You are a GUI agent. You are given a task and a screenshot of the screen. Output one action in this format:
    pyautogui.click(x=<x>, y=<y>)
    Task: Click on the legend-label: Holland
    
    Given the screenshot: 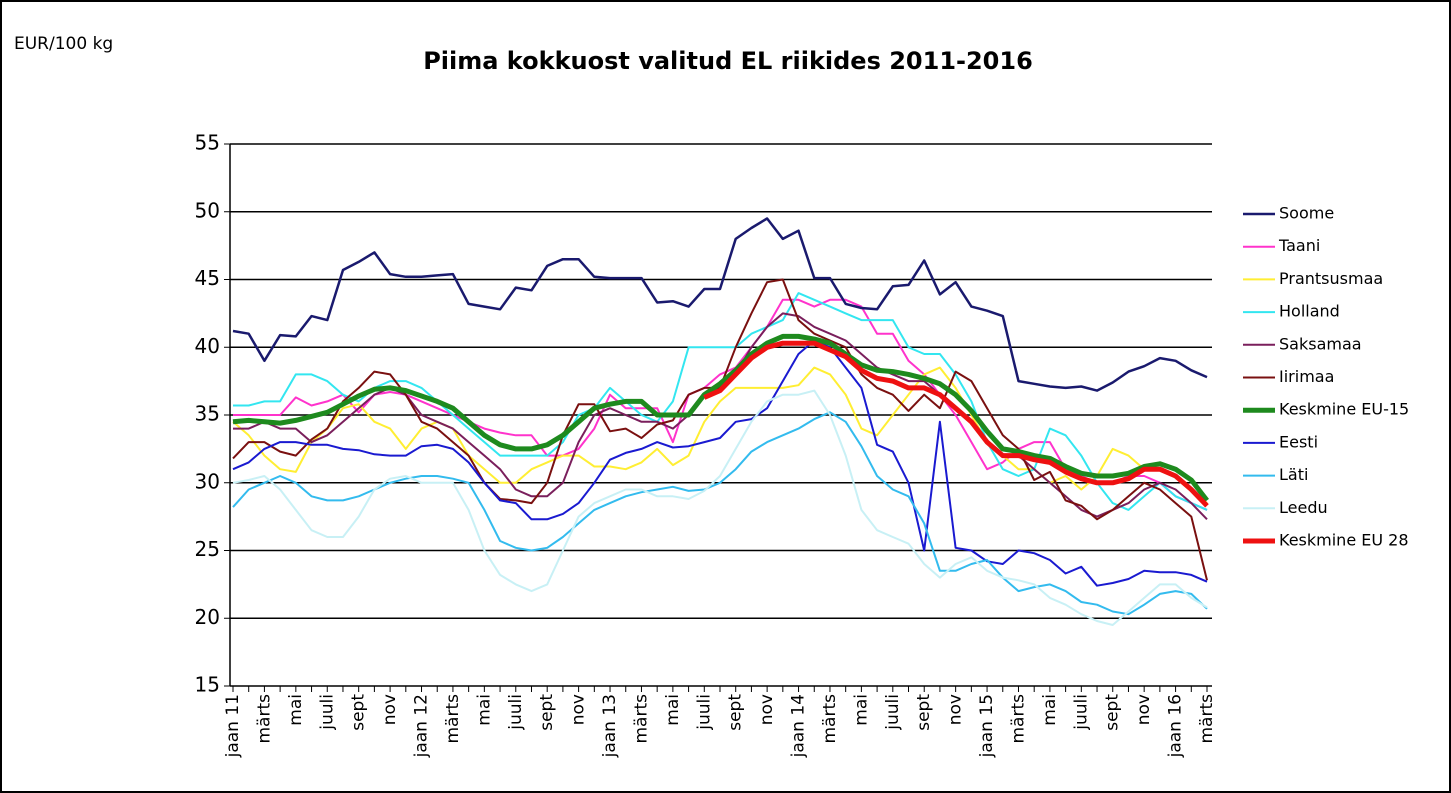 What is the action you would take?
    pyautogui.click(x=1309, y=311)
    